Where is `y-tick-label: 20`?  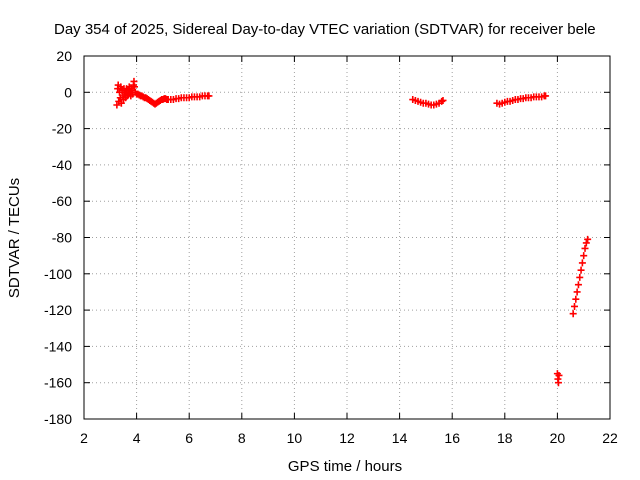
y-tick-label: 20 is located at coordinates (64, 56).